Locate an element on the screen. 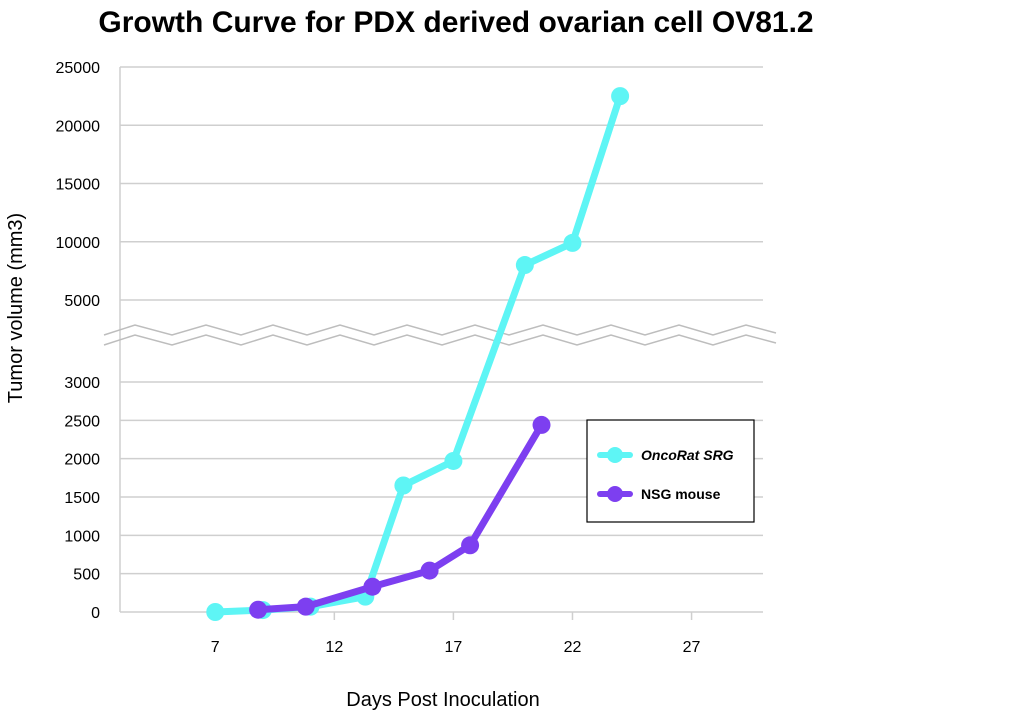  y-tick-label: 20000 is located at coordinates (78, 126).